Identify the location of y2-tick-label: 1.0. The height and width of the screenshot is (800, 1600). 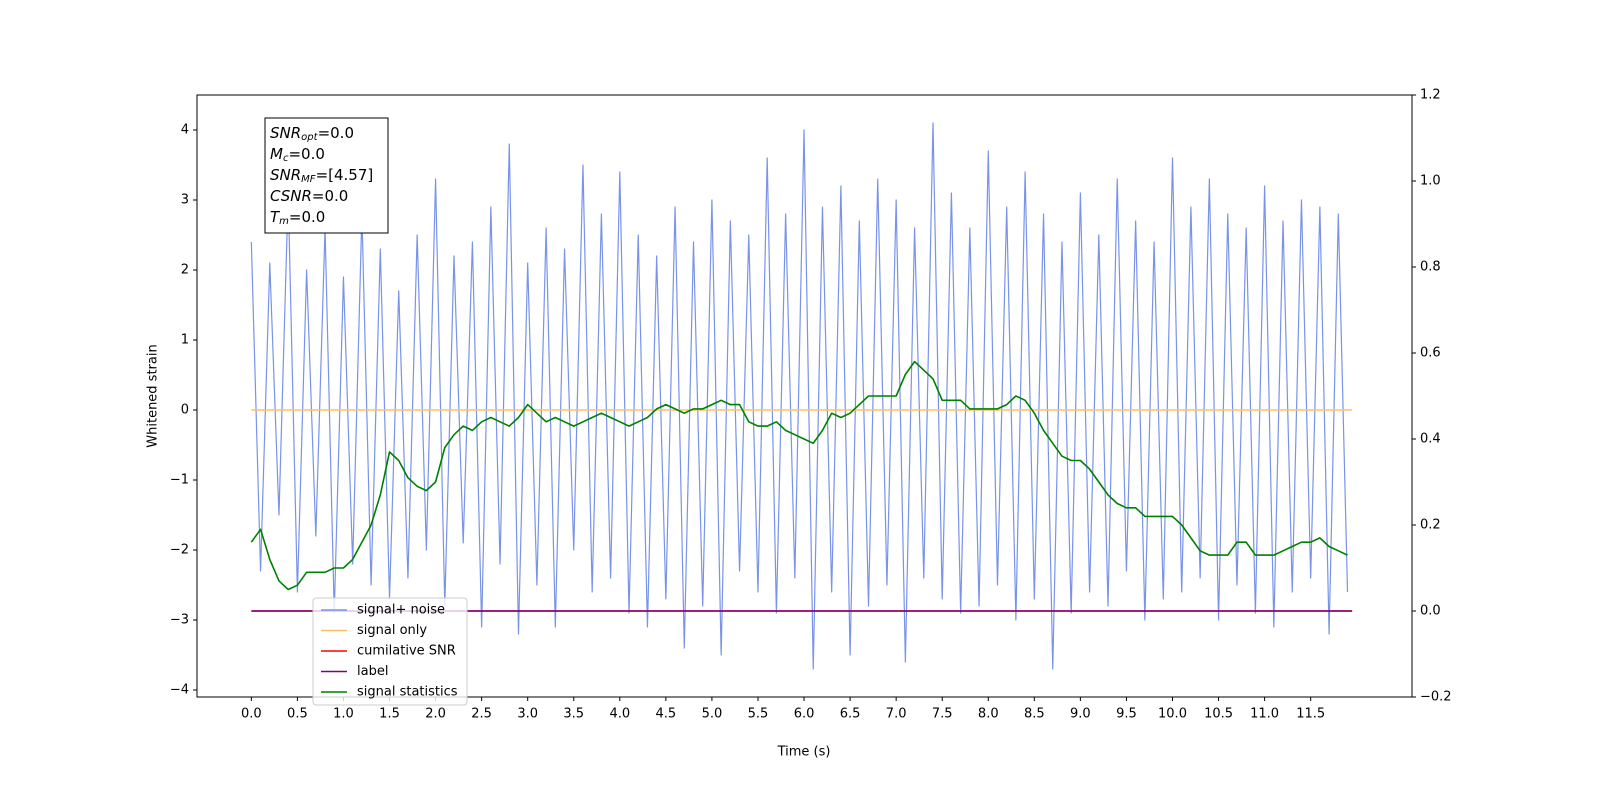
(1430, 181).